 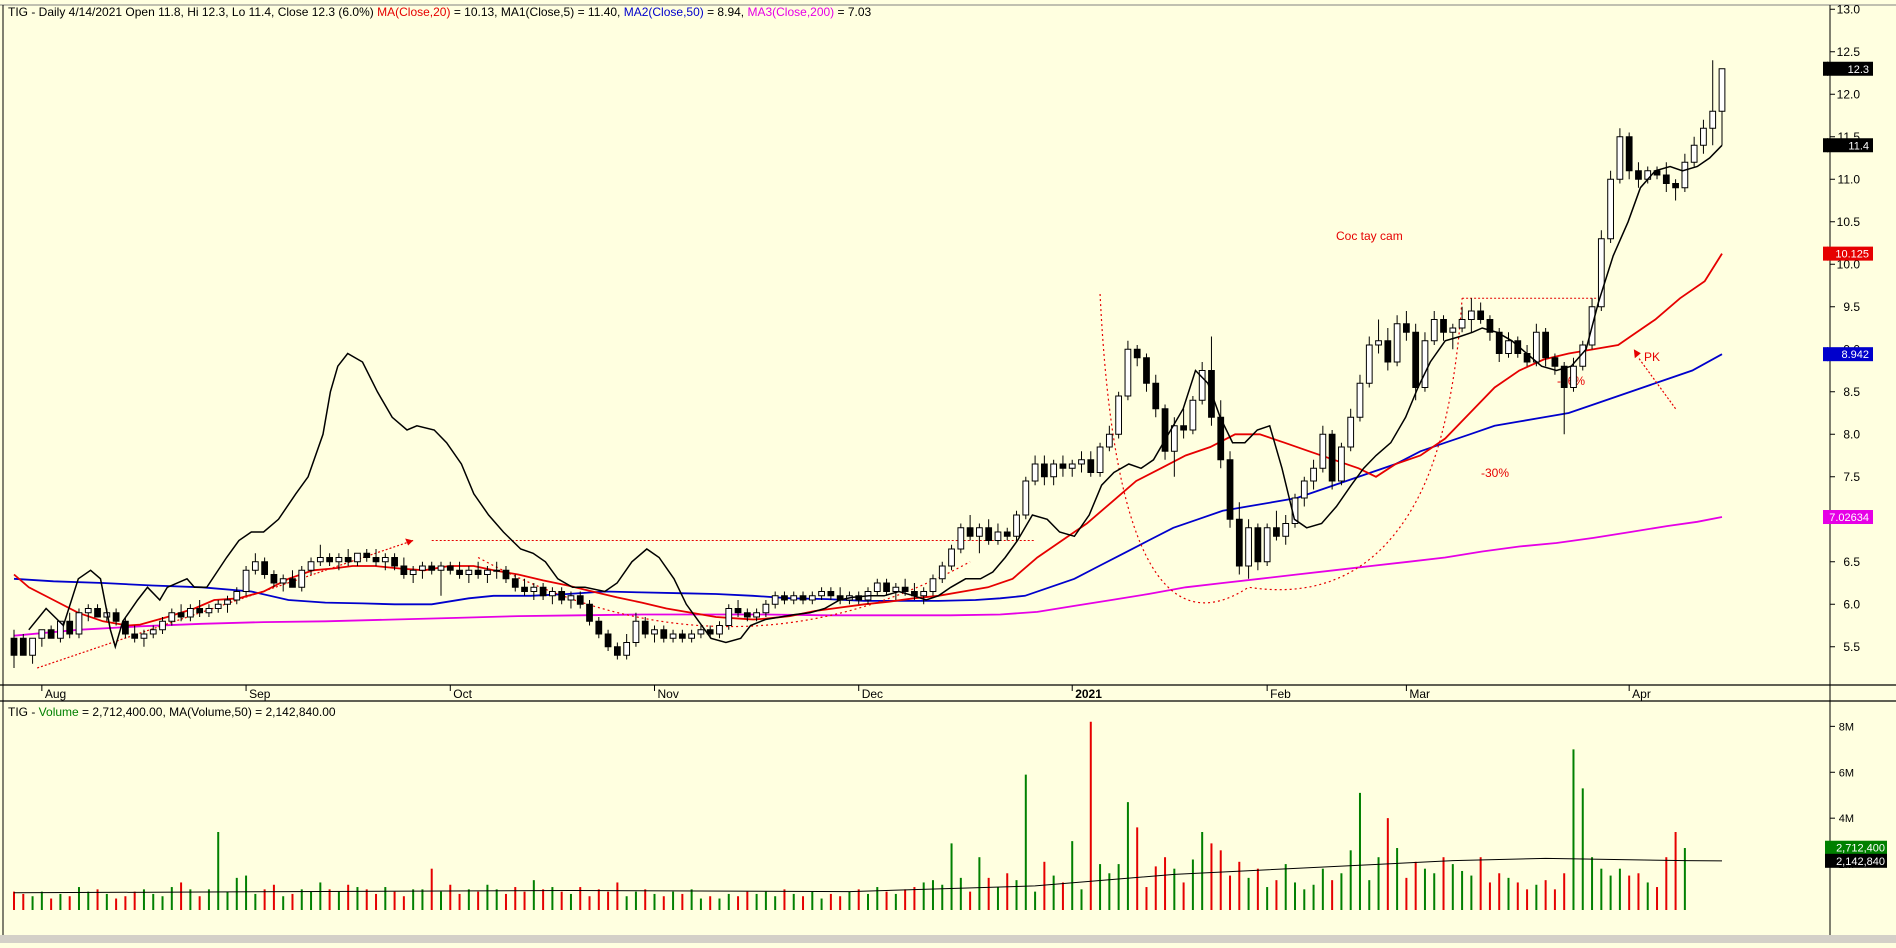 What do you see at coordinates (1652, 357) in the screenshot?
I see `annotation-pk: PK` at bounding box center [1652, 357].